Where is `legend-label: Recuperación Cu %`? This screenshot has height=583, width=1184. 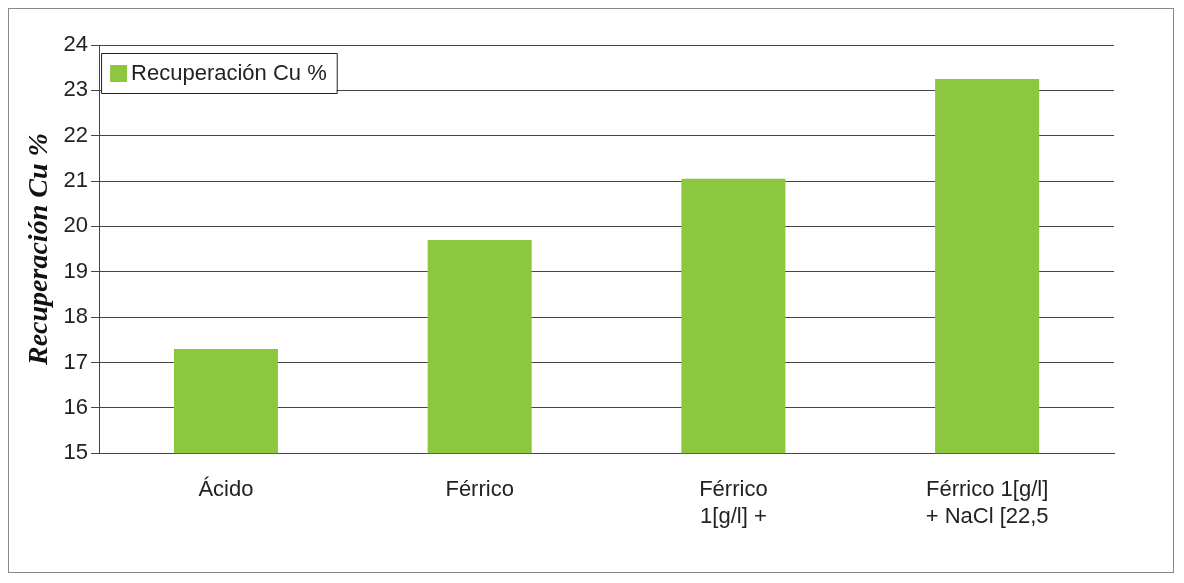
legend-label: Recuperación Cu % is located at coordinates (229, 73).